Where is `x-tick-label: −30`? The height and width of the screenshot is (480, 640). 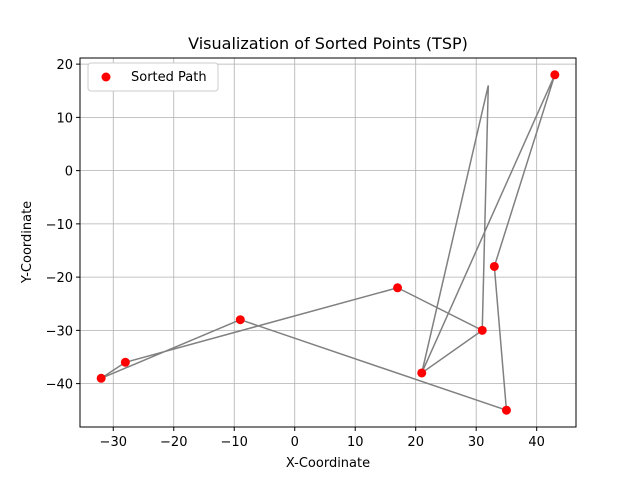 x-tick-label: −30 is located at coordinates (113, 442).